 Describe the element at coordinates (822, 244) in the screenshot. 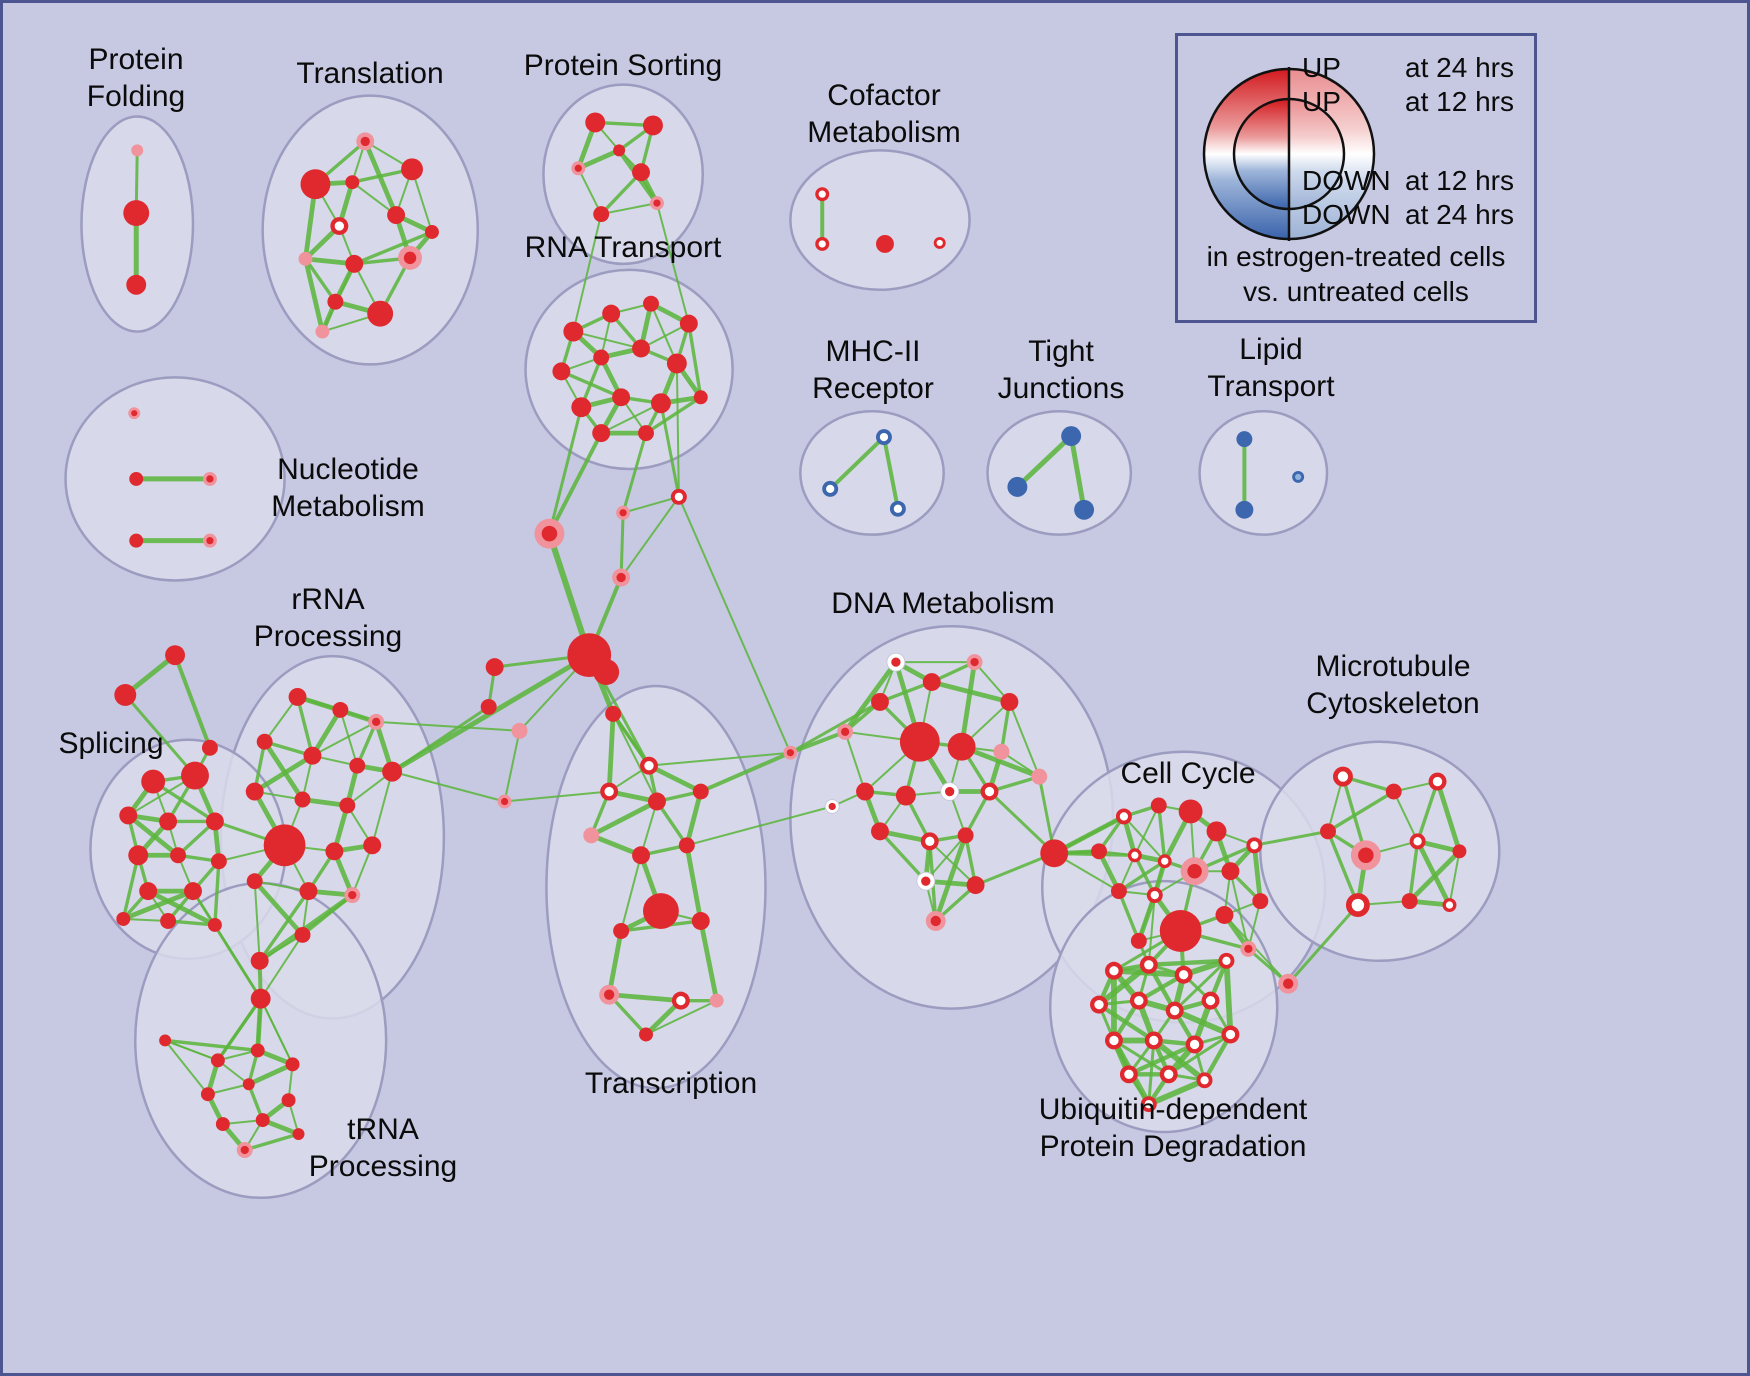

I see `network-node-cofactor-metabolism-core` at that location.